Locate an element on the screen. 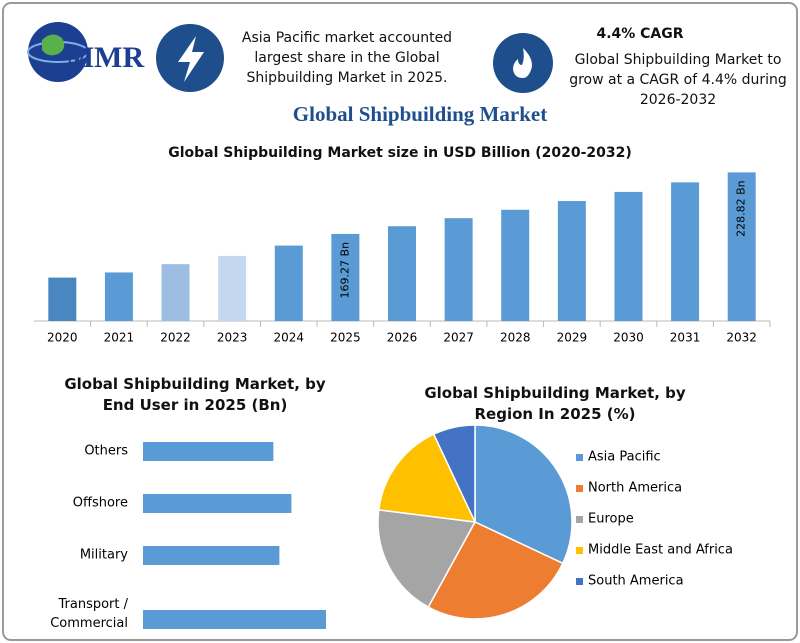  legend-label: Middle East and Africa is located at coordinates (660, 550).